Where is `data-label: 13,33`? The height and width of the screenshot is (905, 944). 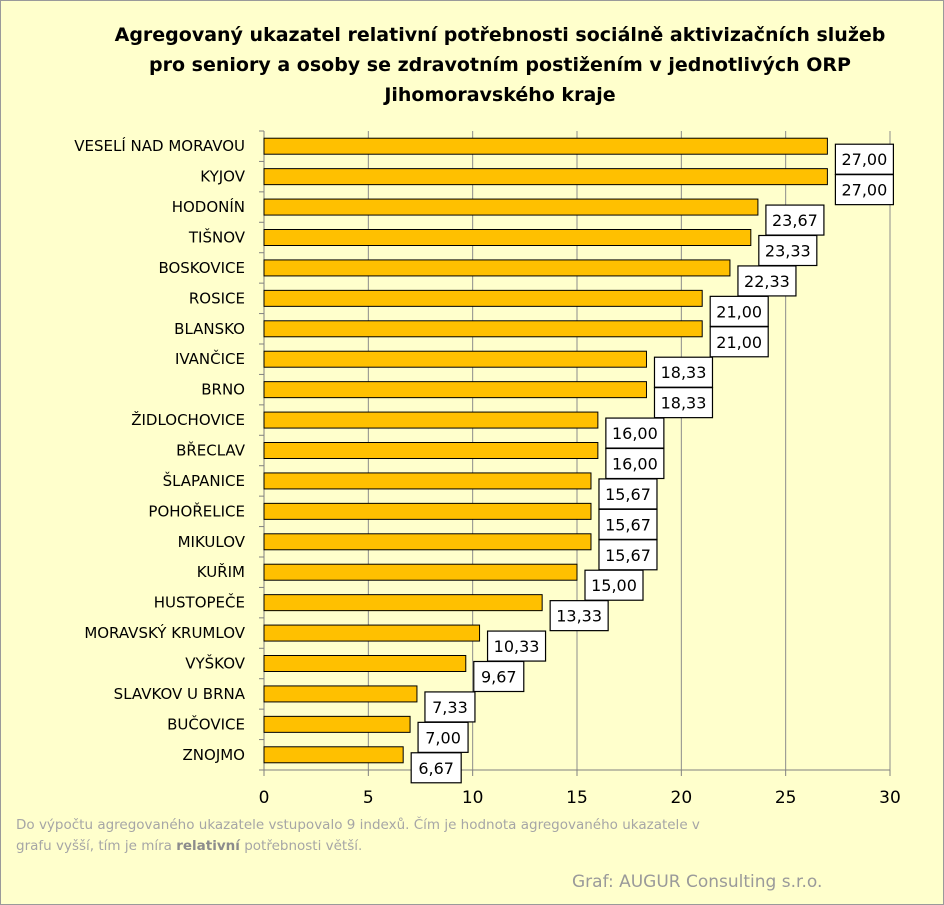
data-label: 13,33 is located at coordinates (579, 616).